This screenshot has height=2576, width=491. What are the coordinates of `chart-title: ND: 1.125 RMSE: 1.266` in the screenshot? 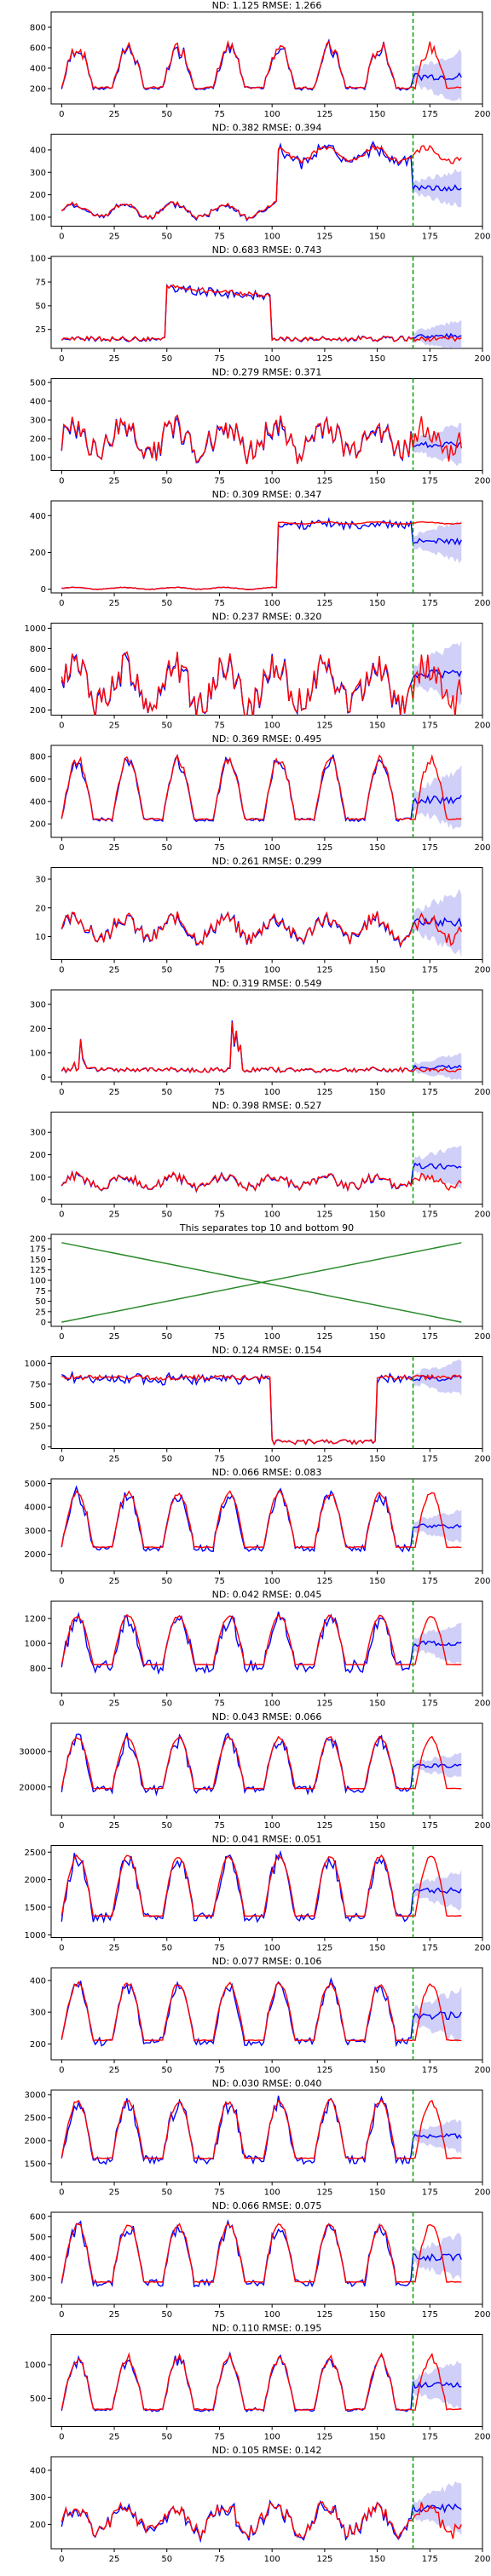 It's located at (267, 6).